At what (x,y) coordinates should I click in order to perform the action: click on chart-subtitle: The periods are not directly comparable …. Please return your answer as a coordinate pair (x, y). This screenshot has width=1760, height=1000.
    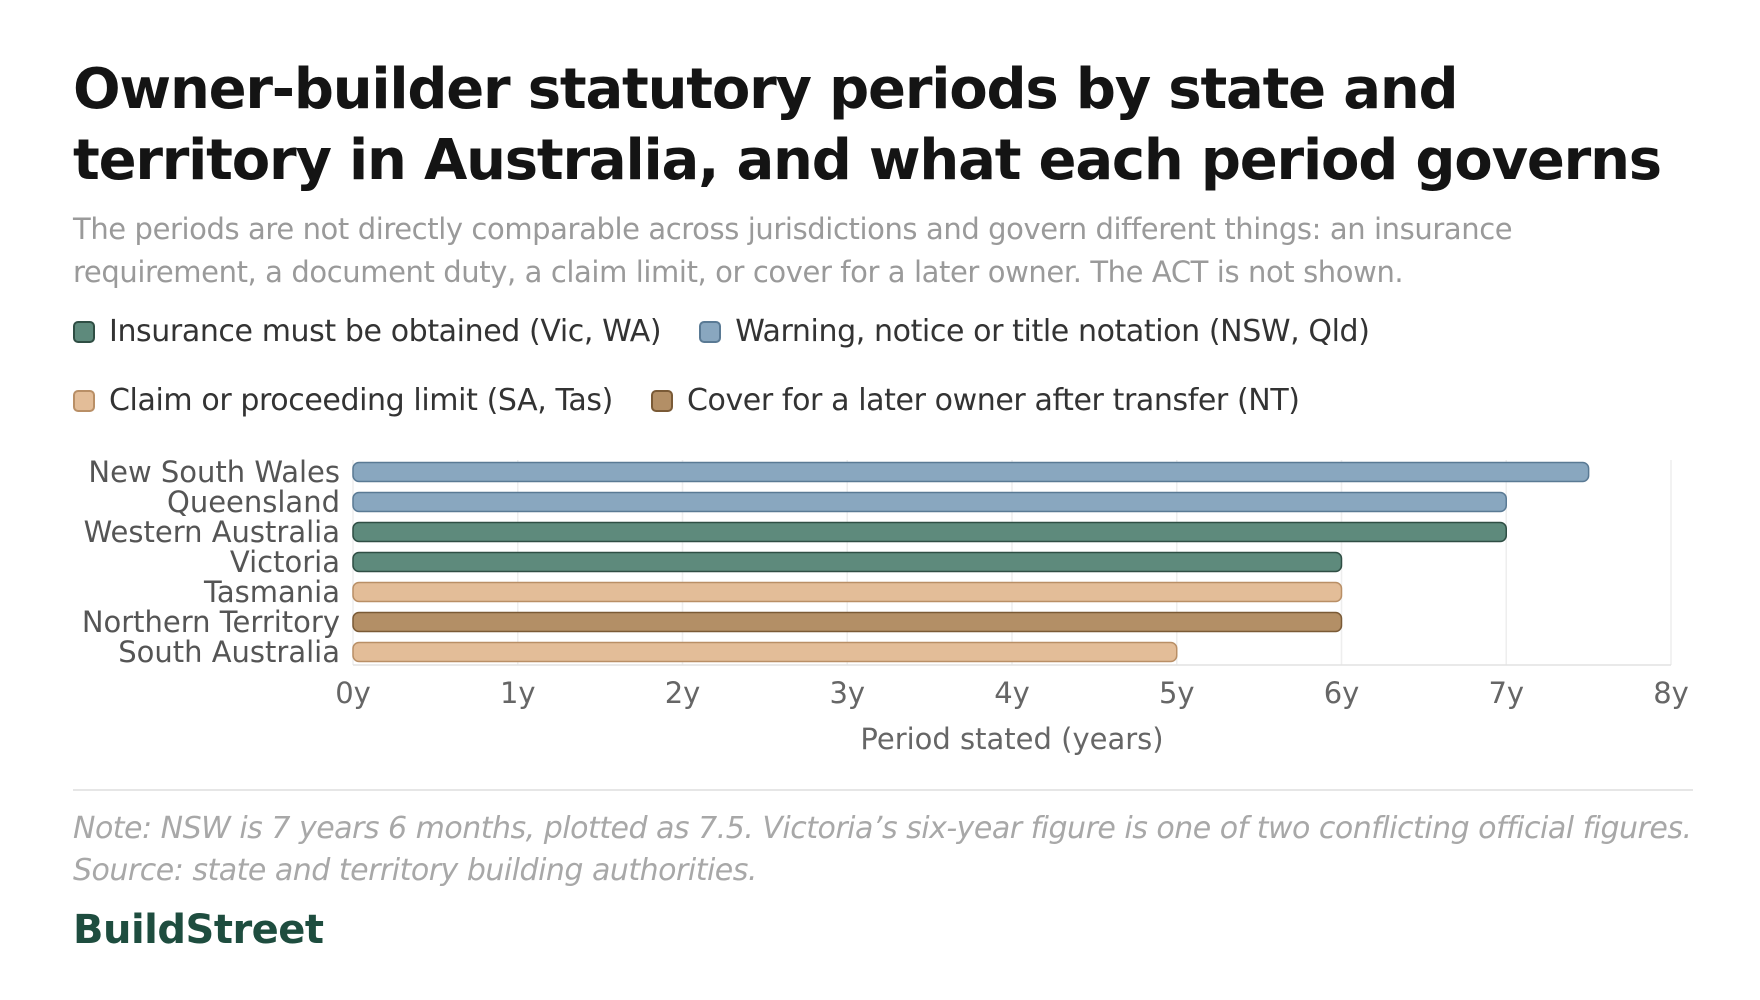
    Looking at the image, I should click on (793, 250).